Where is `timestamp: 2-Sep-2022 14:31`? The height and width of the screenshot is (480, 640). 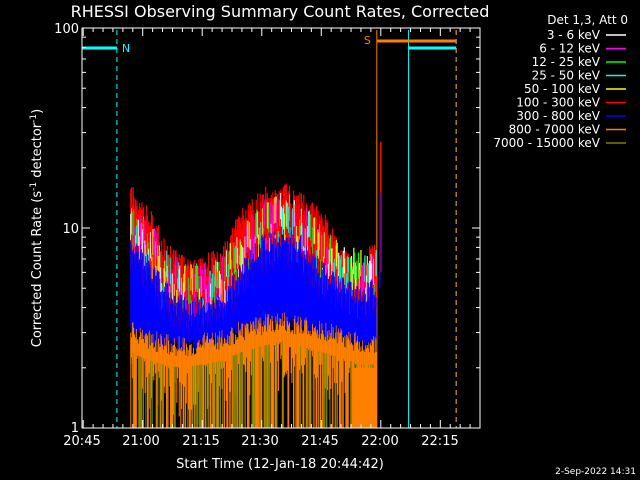
timestamp: 2-Sep-2022 14:31 is located at coordinates (595, 472).